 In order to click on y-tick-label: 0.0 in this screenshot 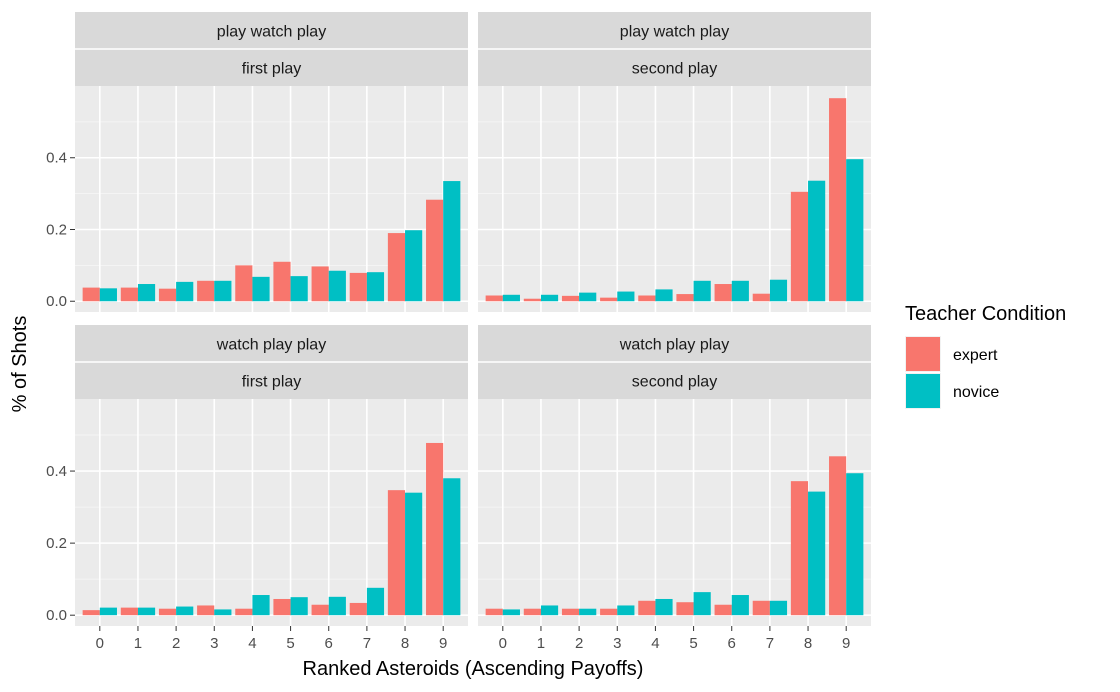, I will do `click(56, 301)`.